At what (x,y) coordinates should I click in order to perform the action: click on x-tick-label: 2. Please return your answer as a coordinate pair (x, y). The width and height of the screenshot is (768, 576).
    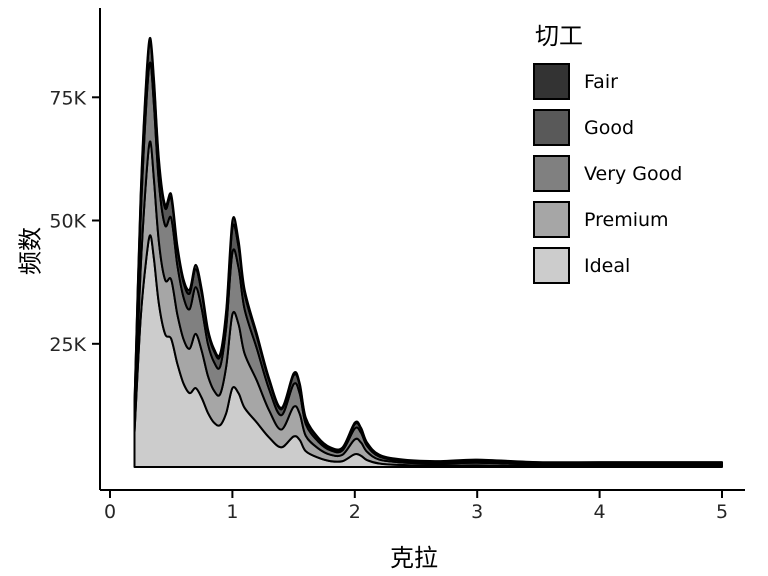
    Looking at the image, I should click on (355, 512).